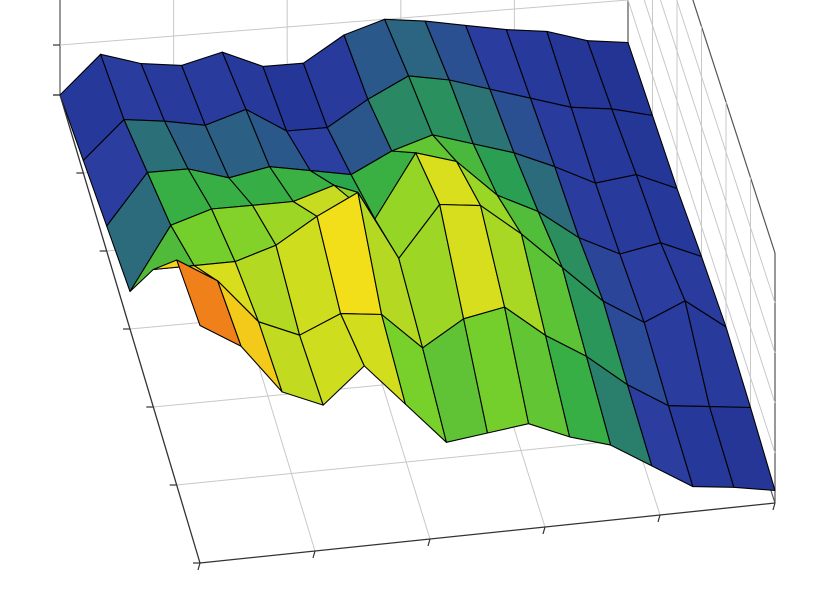  Describe the element at coordinates (742, 449) in the screenshot. I see `surface-patch` at that location.